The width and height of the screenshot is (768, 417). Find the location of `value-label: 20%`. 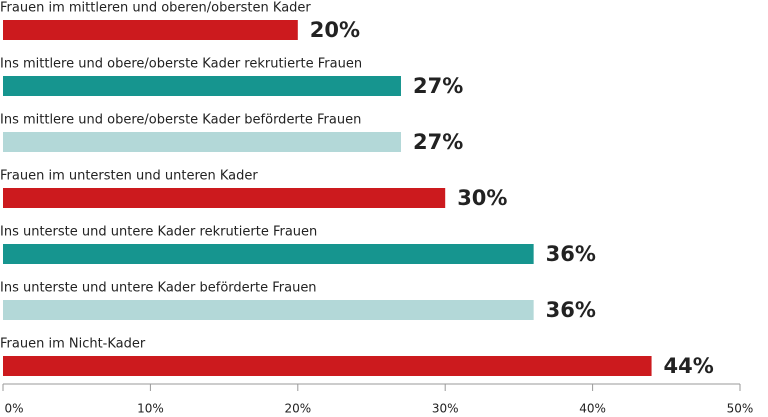

value-label: 20% is located at coordinates (335, 30).